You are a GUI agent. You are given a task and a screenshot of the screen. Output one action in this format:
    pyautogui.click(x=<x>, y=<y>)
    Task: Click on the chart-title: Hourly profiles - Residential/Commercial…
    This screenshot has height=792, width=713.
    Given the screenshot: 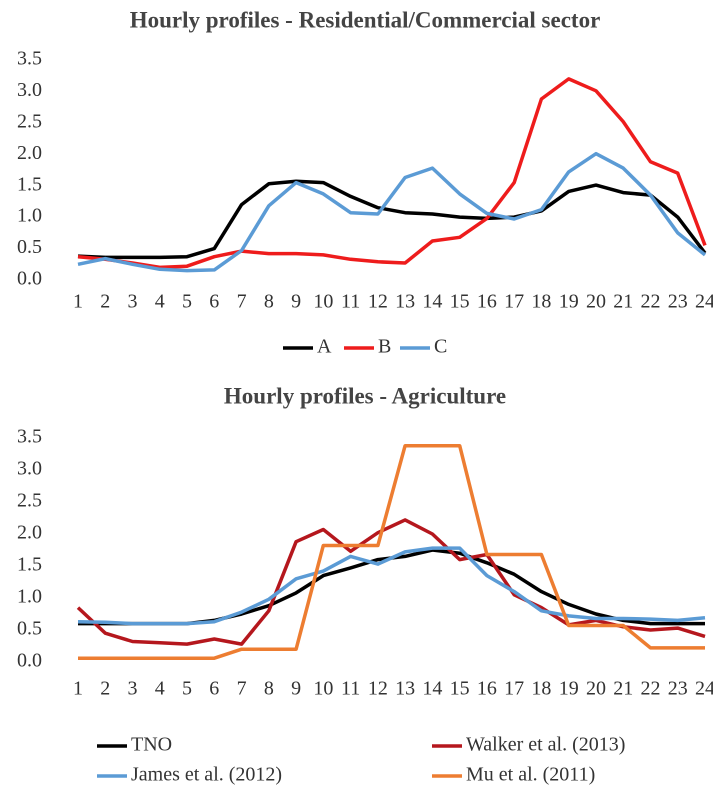 What is the action you would take?
    pyautogui.click(x=365, y=19)
    